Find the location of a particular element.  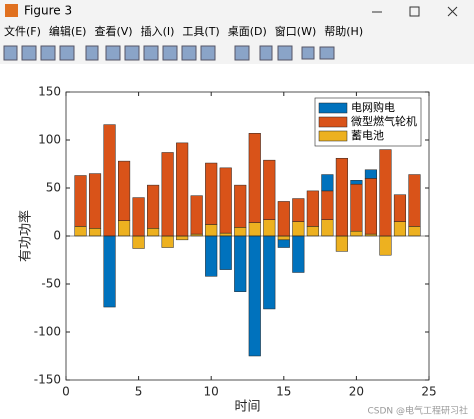

tool-hide is located at coordinates (308, 53).